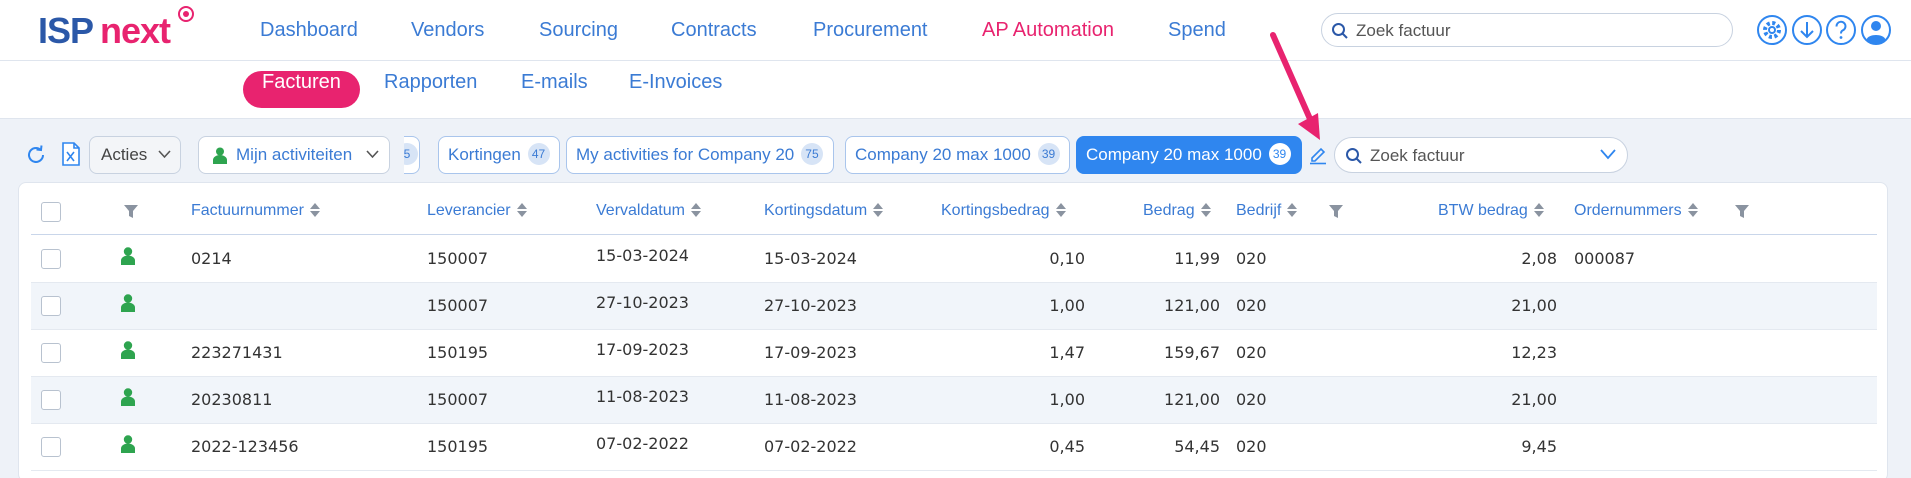 This screenshot has height=478, width=1911. What do you see at coordinates (1197, 30) in the screenshot?
I see `nav-spend: Spend` at bounding box center [1197, 30].